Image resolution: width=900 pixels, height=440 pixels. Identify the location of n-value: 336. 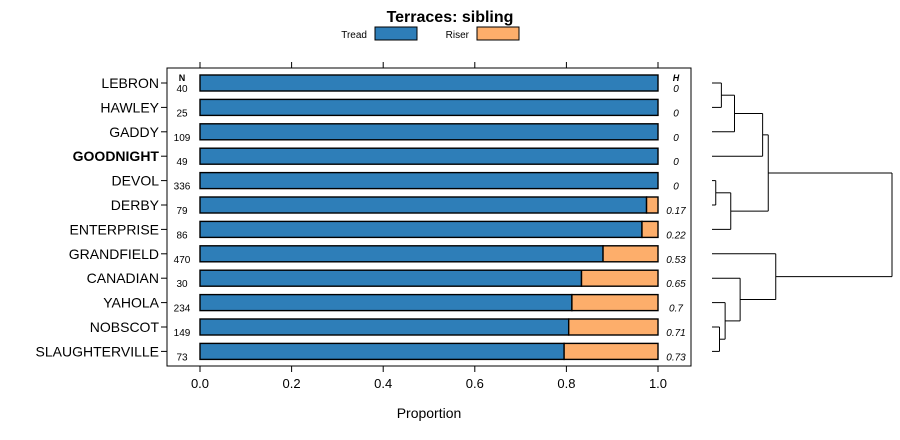
(182, 187).